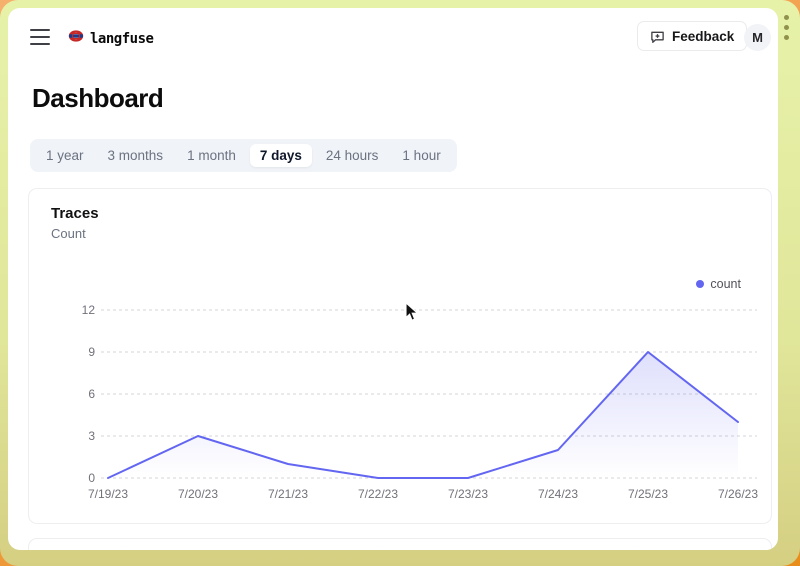 The image size is (800, 566). What do you see at coordinates (725, 284) in the screenshot?
I see `legend-label: count` at bounding box center [725, 284].